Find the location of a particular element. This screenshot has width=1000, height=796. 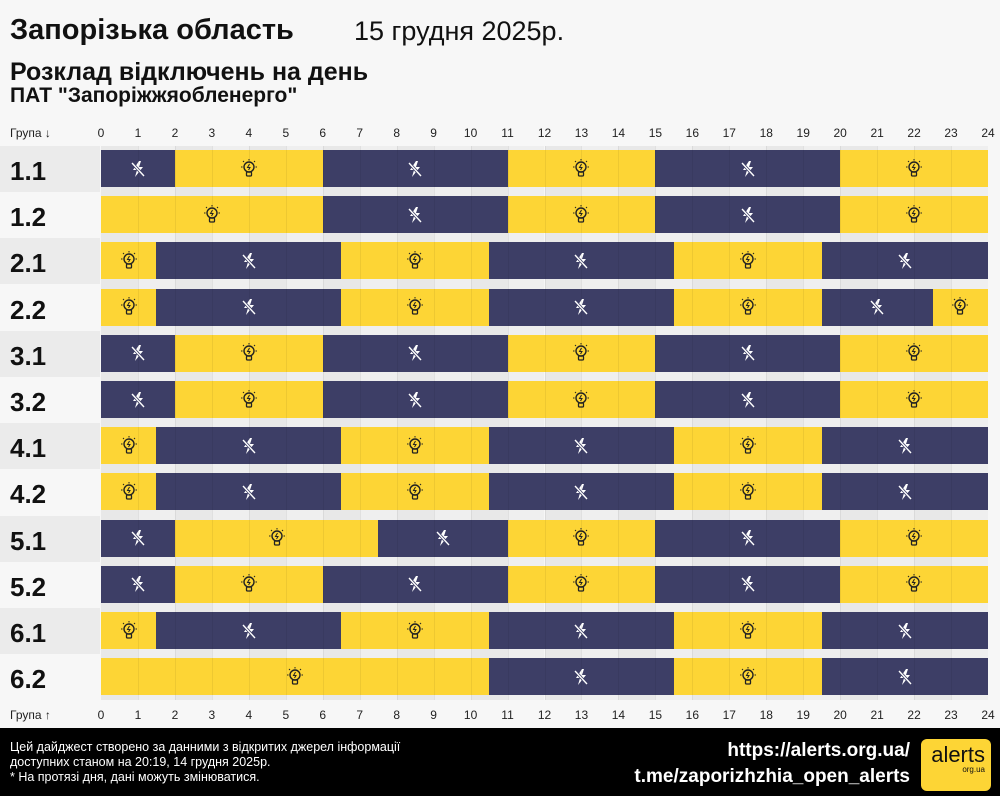

x-tick-label: 6 is located at coordinates (323, 133).